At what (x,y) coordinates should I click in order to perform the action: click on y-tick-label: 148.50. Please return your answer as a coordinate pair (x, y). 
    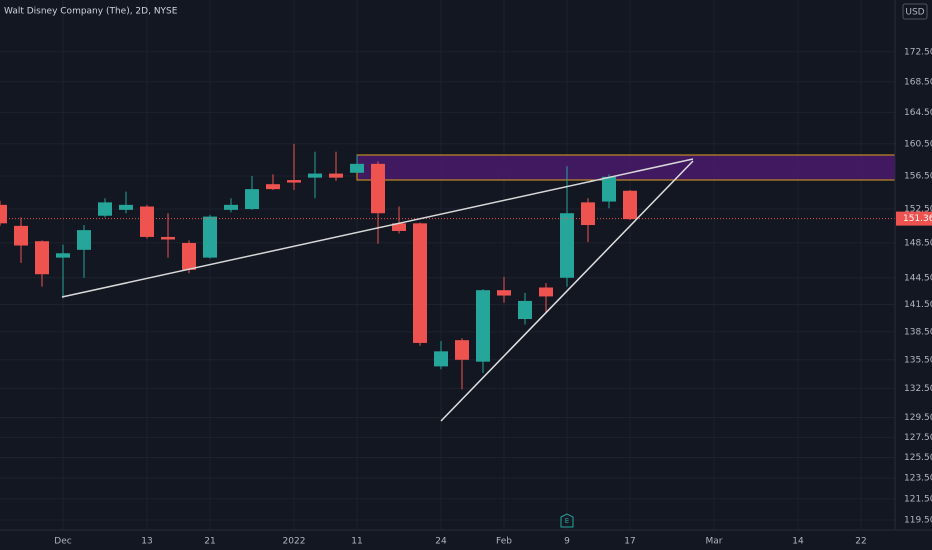
    Looking at the image, I should click on (918, 243).